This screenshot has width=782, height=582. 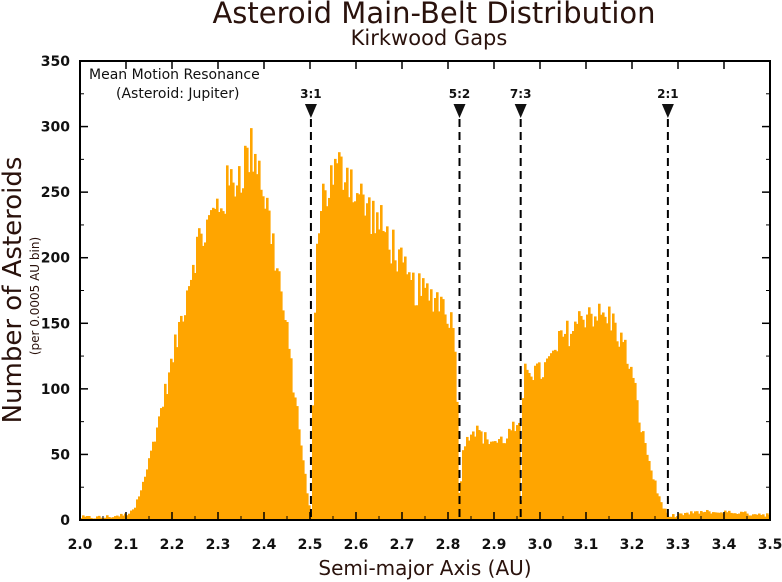 What do you see at coordinates (35, 296) in the screenshot?
I see `y-axis-sublabel: (per 0.0005 AU bin)` at bounding box center [35, 296].